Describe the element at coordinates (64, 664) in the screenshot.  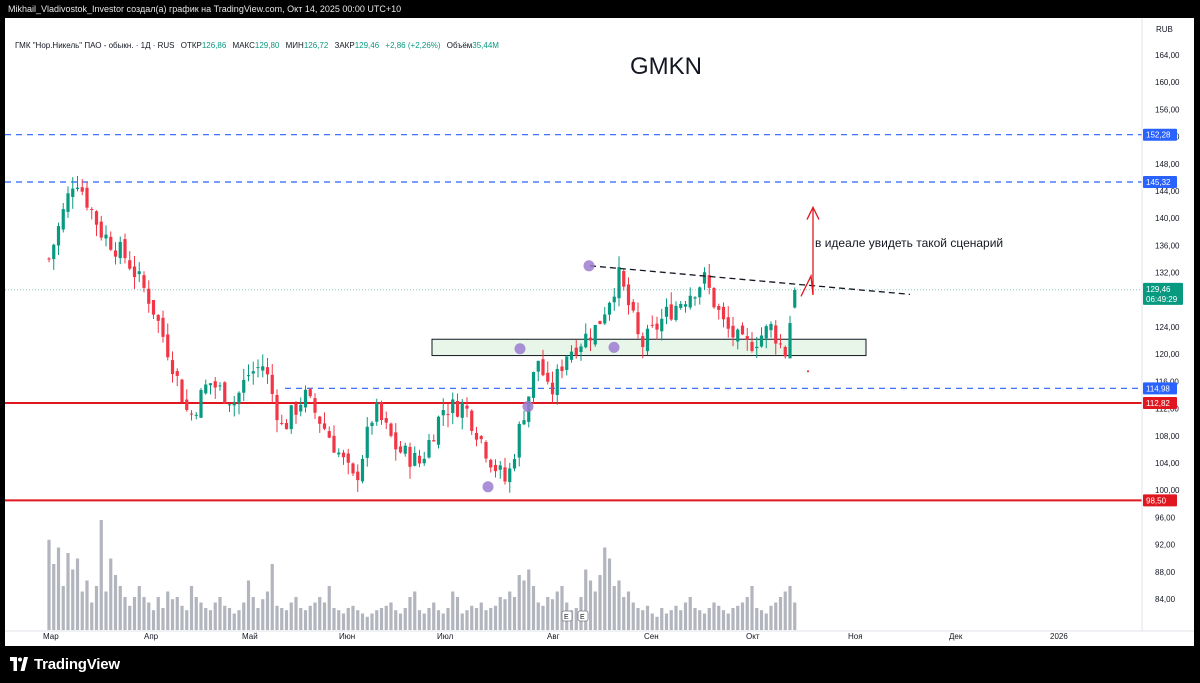
I see `tradingview-logo: TradingView` at that location.